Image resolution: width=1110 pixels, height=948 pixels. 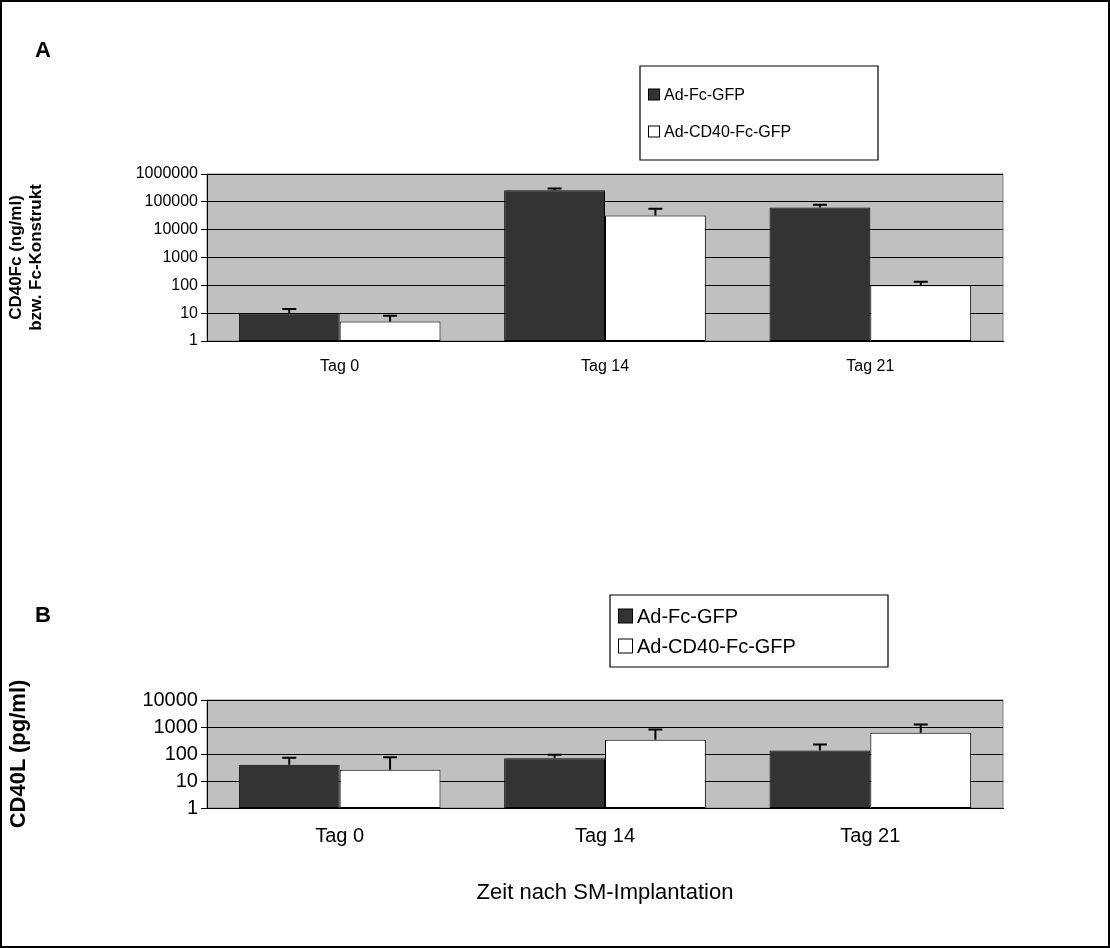 I want to click on chart-title: A, so click(x=43, y=49).